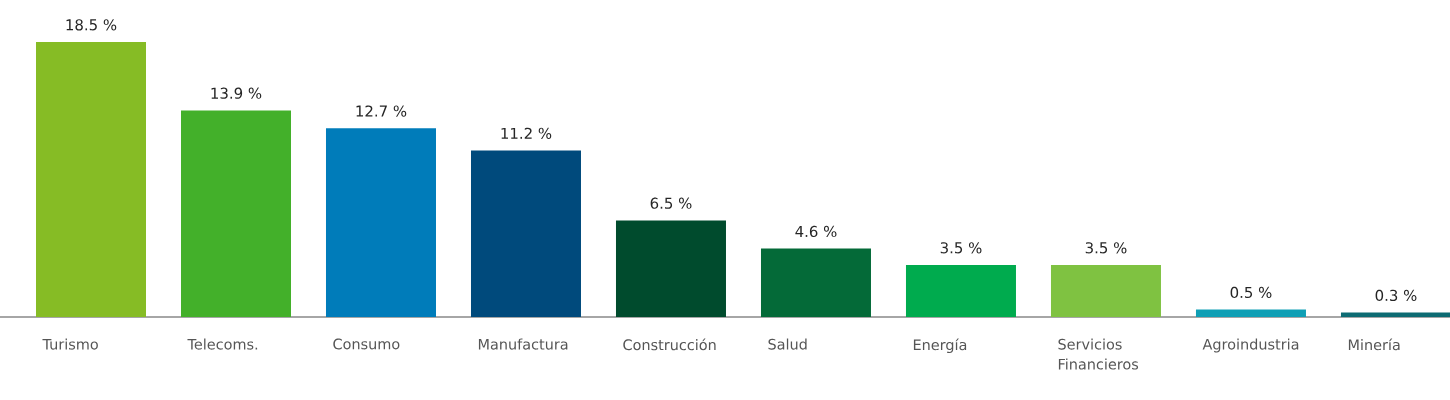 The width and height of the screenshot is (1450, 400). Describe the element at coordinates (940, 346) in the screenshot. I see `x-tick-label: Energía` at that location.